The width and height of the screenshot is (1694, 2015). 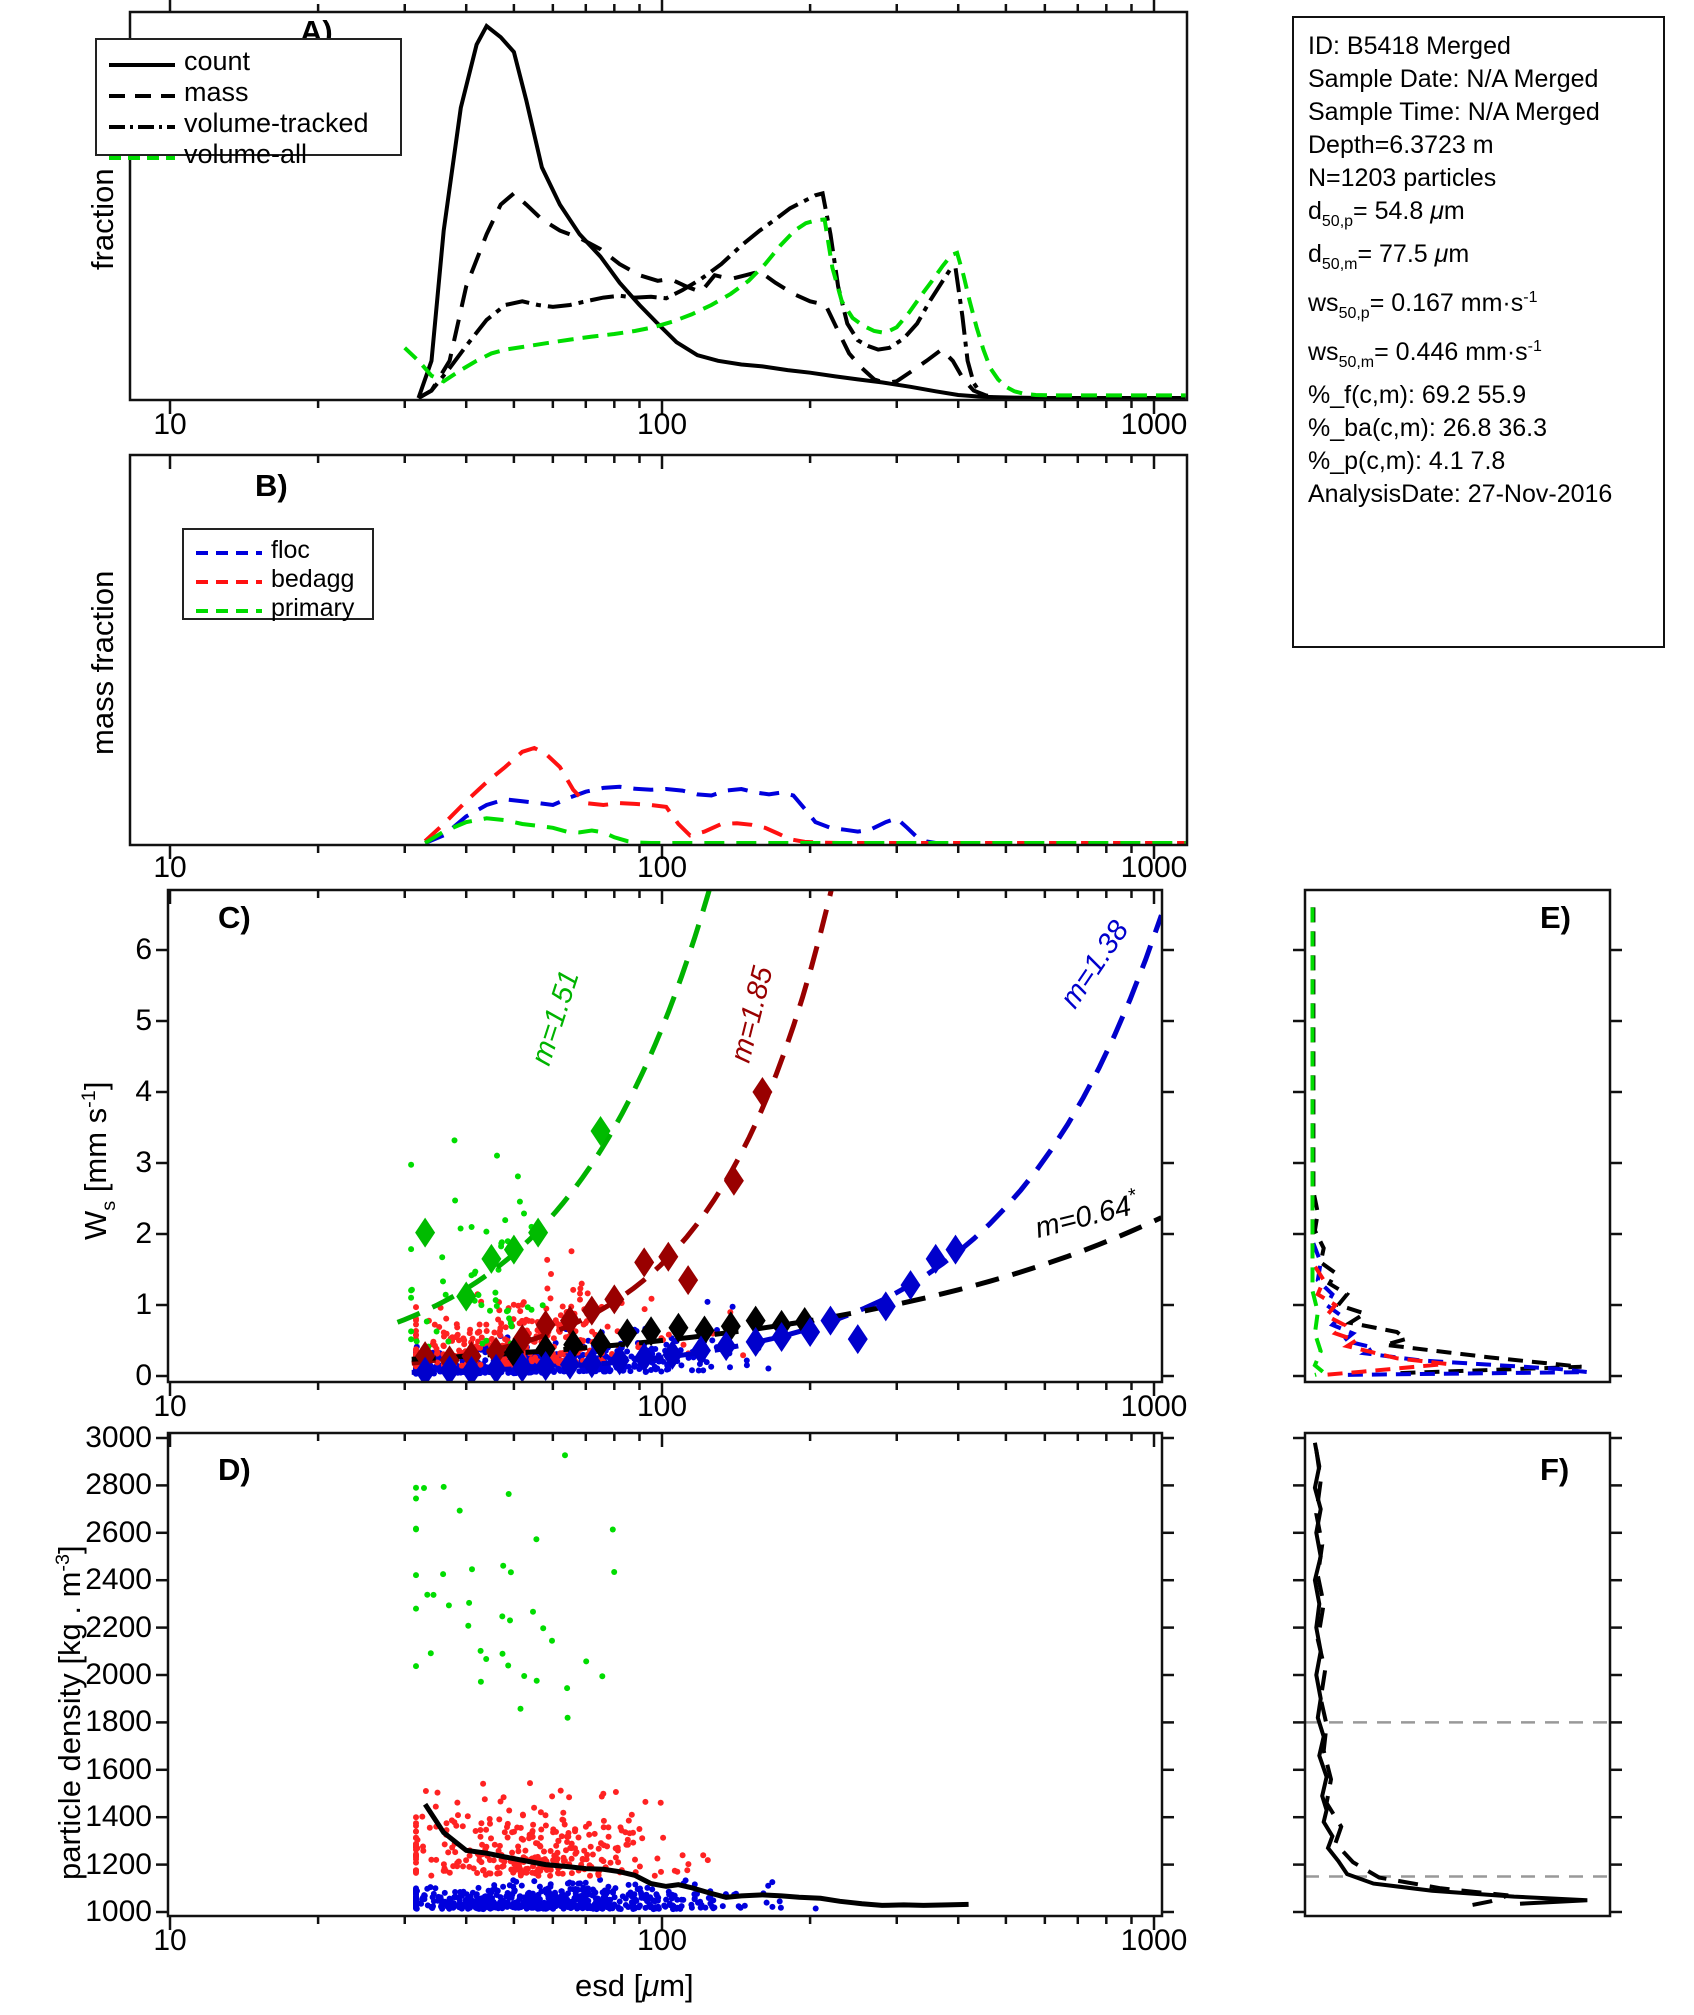 I want to click on panel-label-d: D), so click(x=234, y=1469).